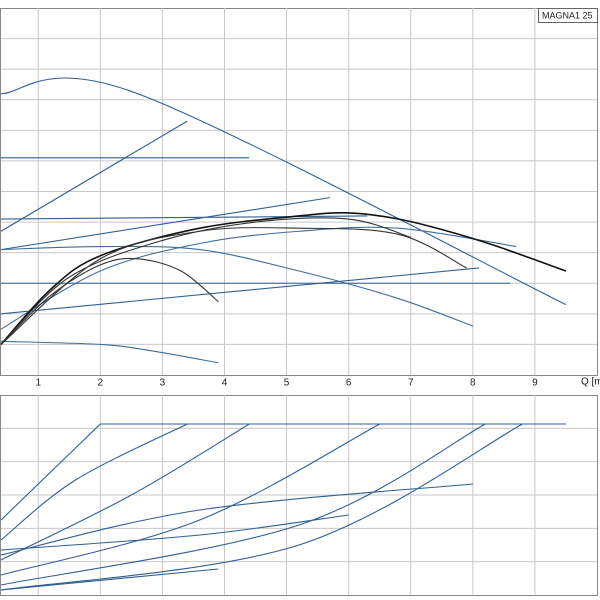 The width and height of the screenshot is (600, 600). Describe the element at coordinates (473, 383) in the screenshot. I see `x-tick-label: 8` at that location.